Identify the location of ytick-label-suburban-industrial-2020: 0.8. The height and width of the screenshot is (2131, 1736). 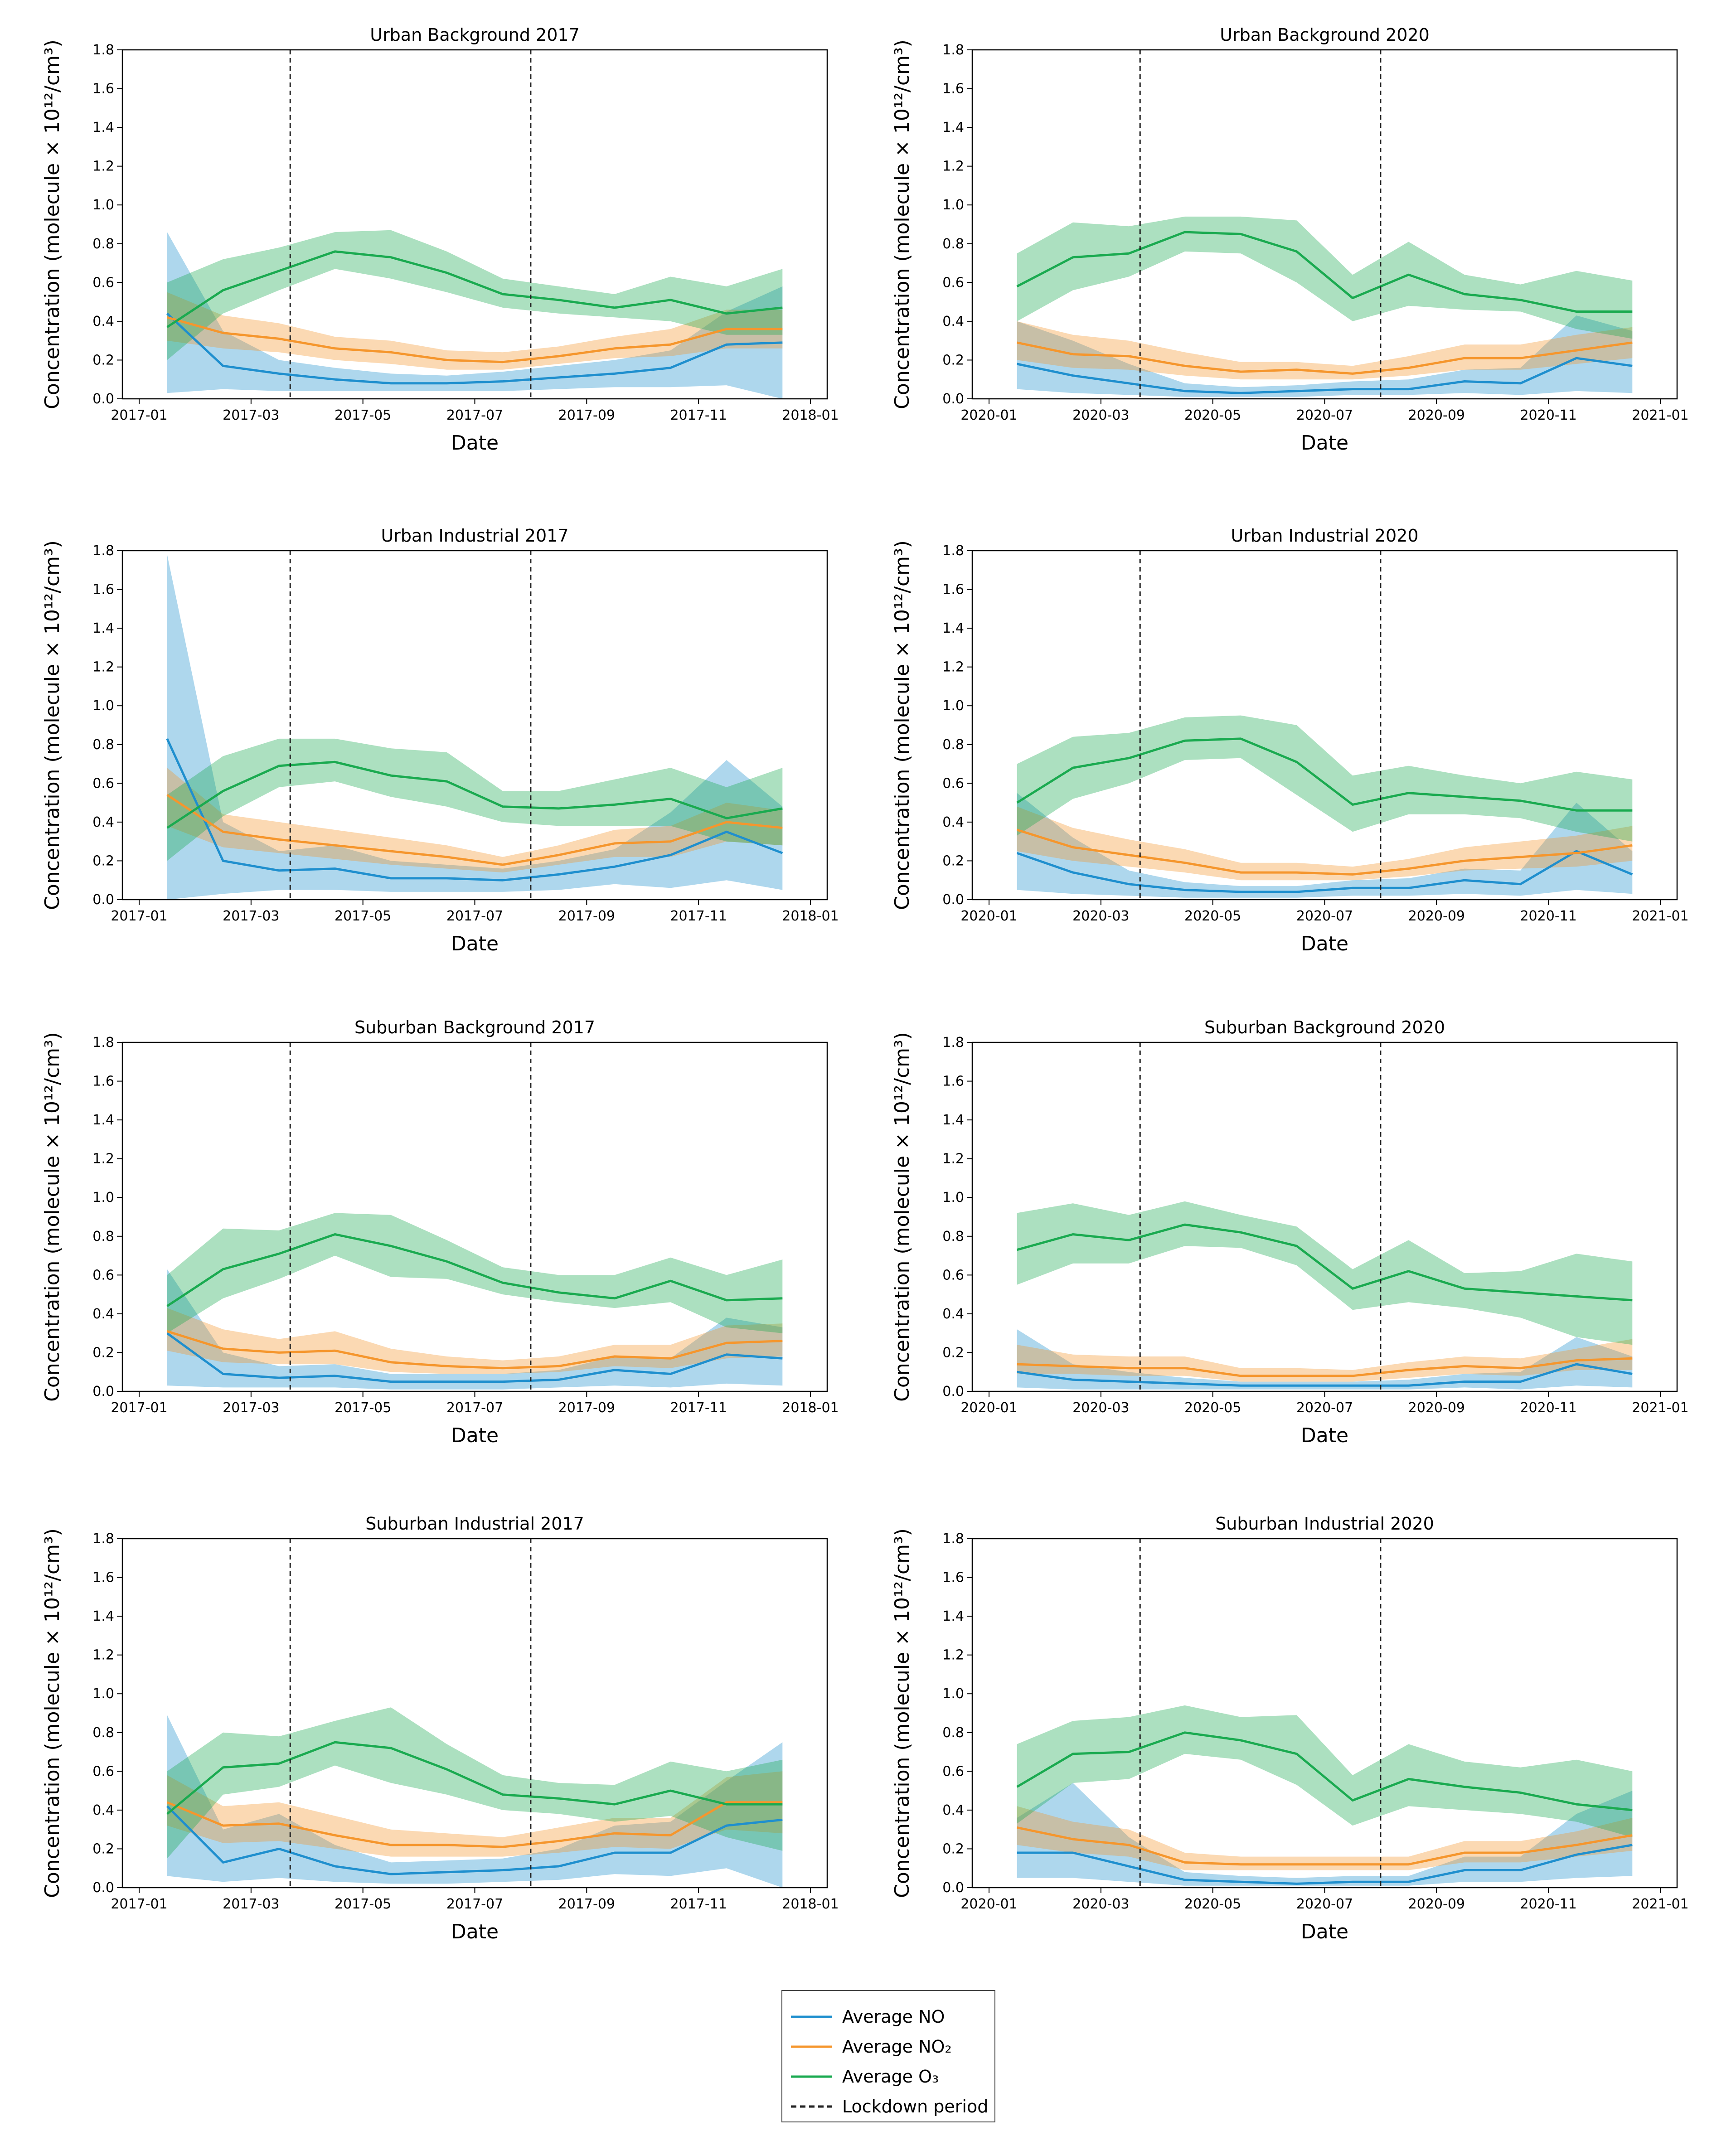
(953, 1733).